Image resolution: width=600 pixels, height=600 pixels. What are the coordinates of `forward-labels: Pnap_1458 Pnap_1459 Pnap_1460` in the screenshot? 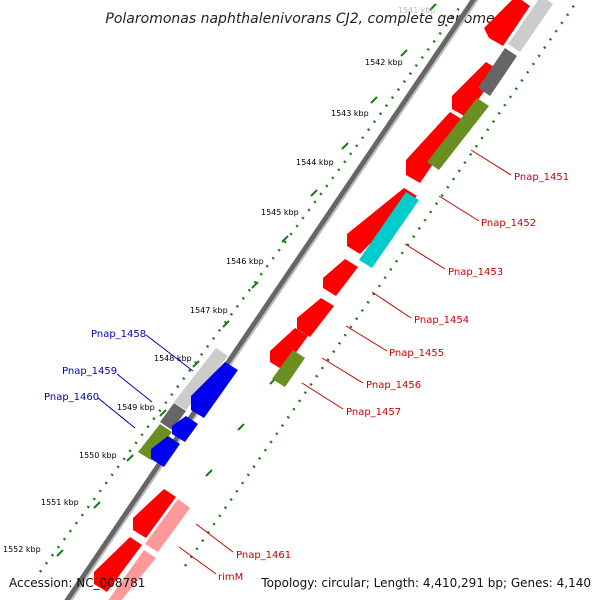 It's located at (95, 366).